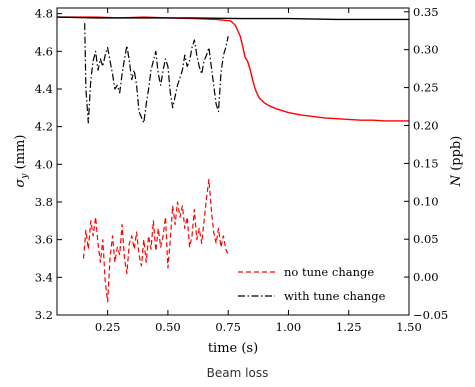  I want to click on y-left-tick-label: 3.8, so click(44, 202).